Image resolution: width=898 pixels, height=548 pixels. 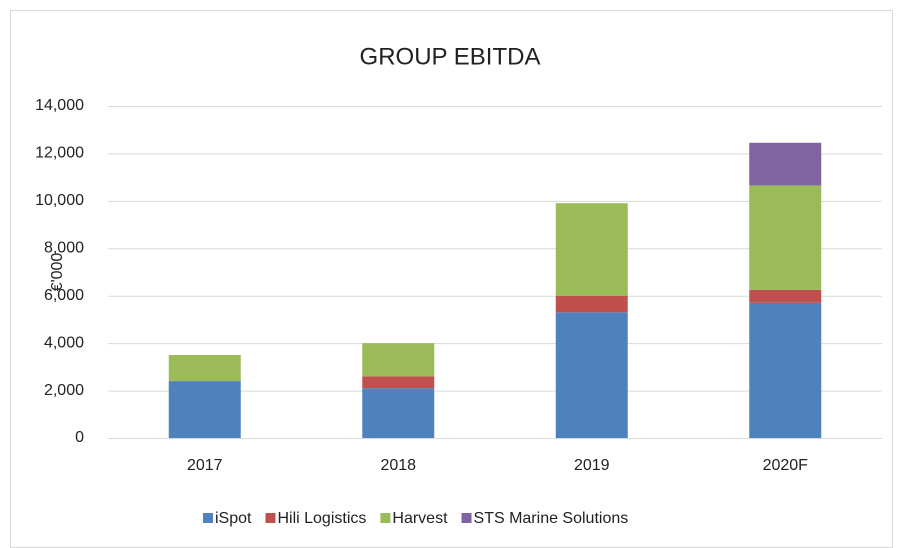 I want to click on y-tick-label: 14,000, so click(x=59, y=105).